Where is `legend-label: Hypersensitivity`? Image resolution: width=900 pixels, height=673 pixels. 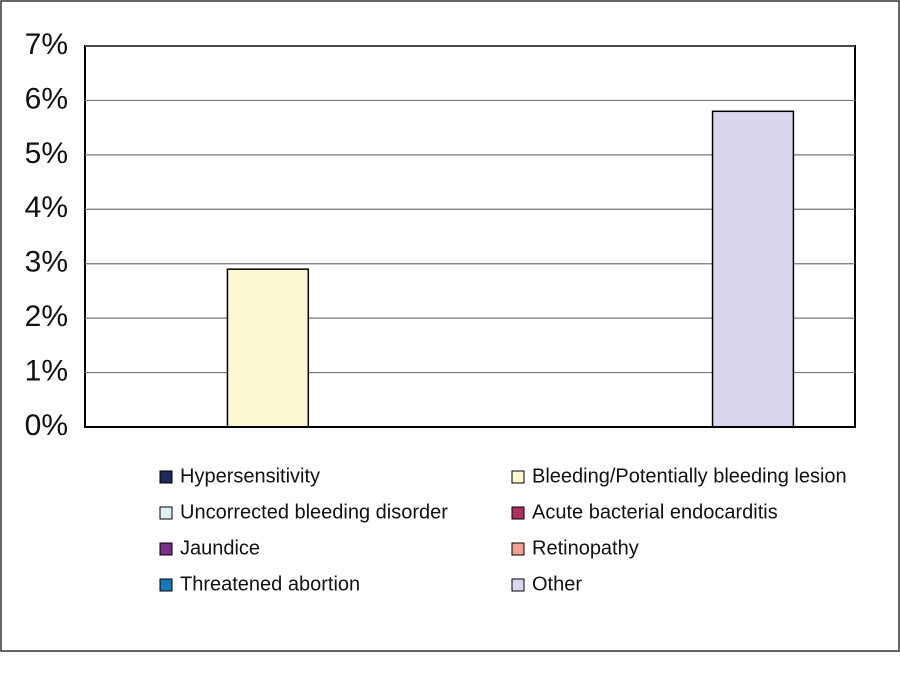
legend-label: Hypersensitivity is located at coordinates (250, 476).